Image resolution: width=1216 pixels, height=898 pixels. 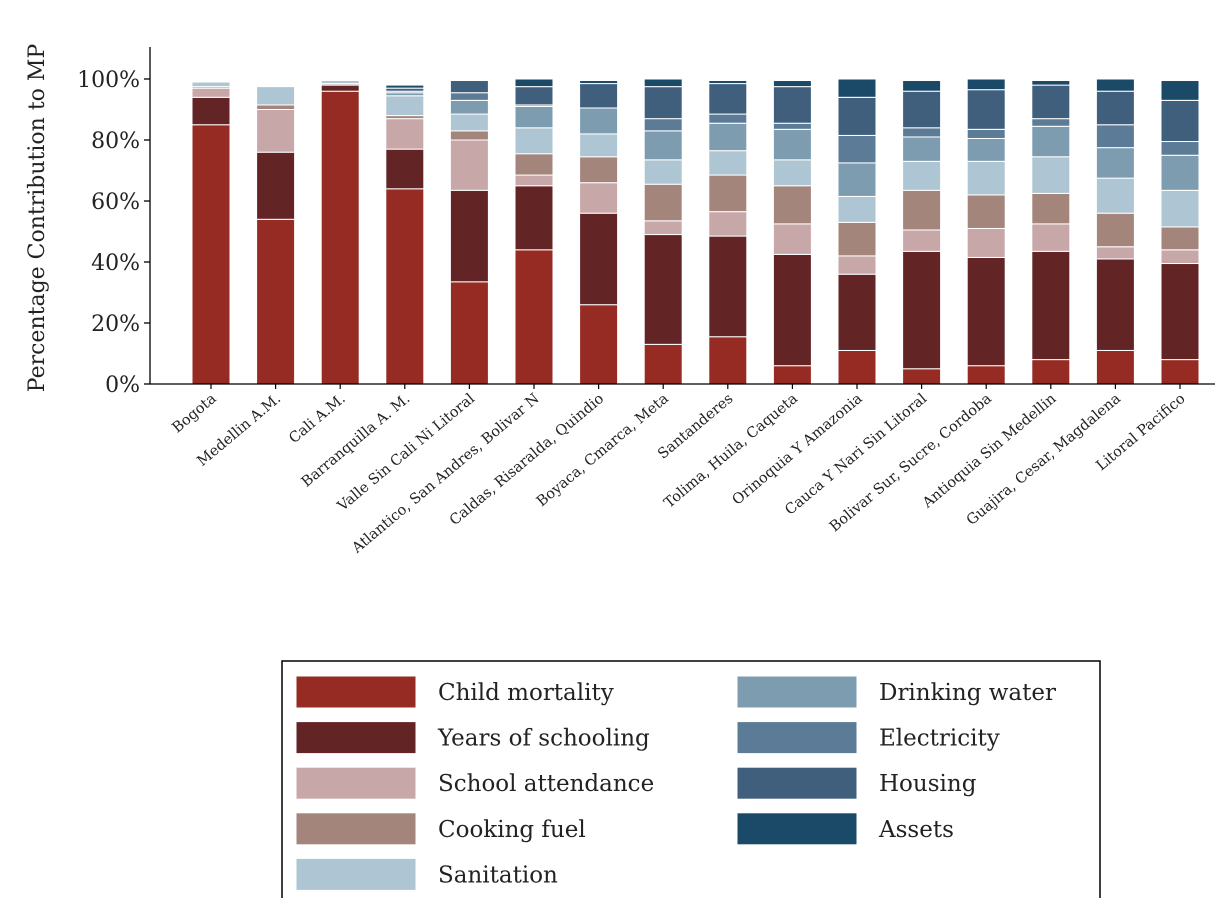 What do you see at coordinates (534, 83) in the screenshot?
I see `bar-segment-assets-atlantico-san-andres-bolivar-n` at bounding box center [534, 83].